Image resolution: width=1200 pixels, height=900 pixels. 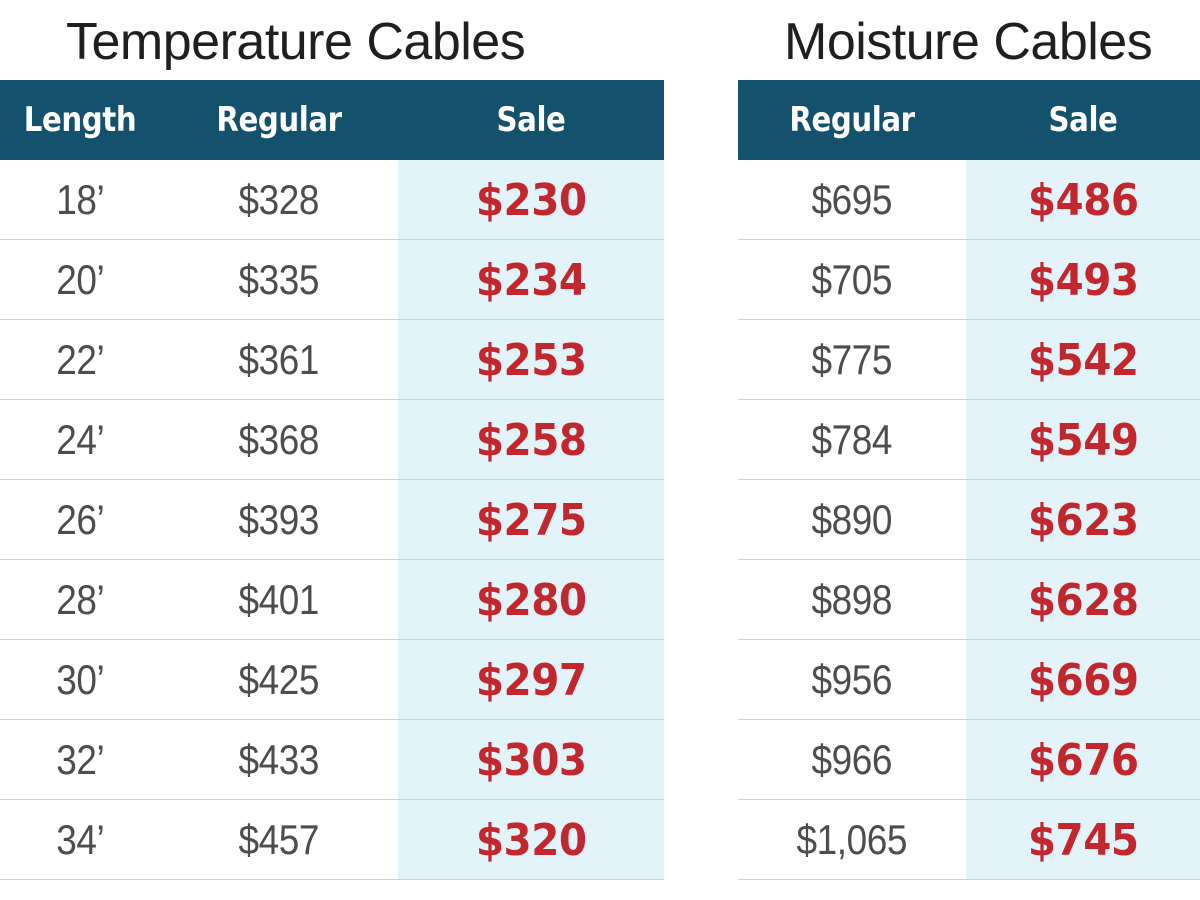 I want to click on table-row: 32’ $433 $303, so click(x=332, y=760).